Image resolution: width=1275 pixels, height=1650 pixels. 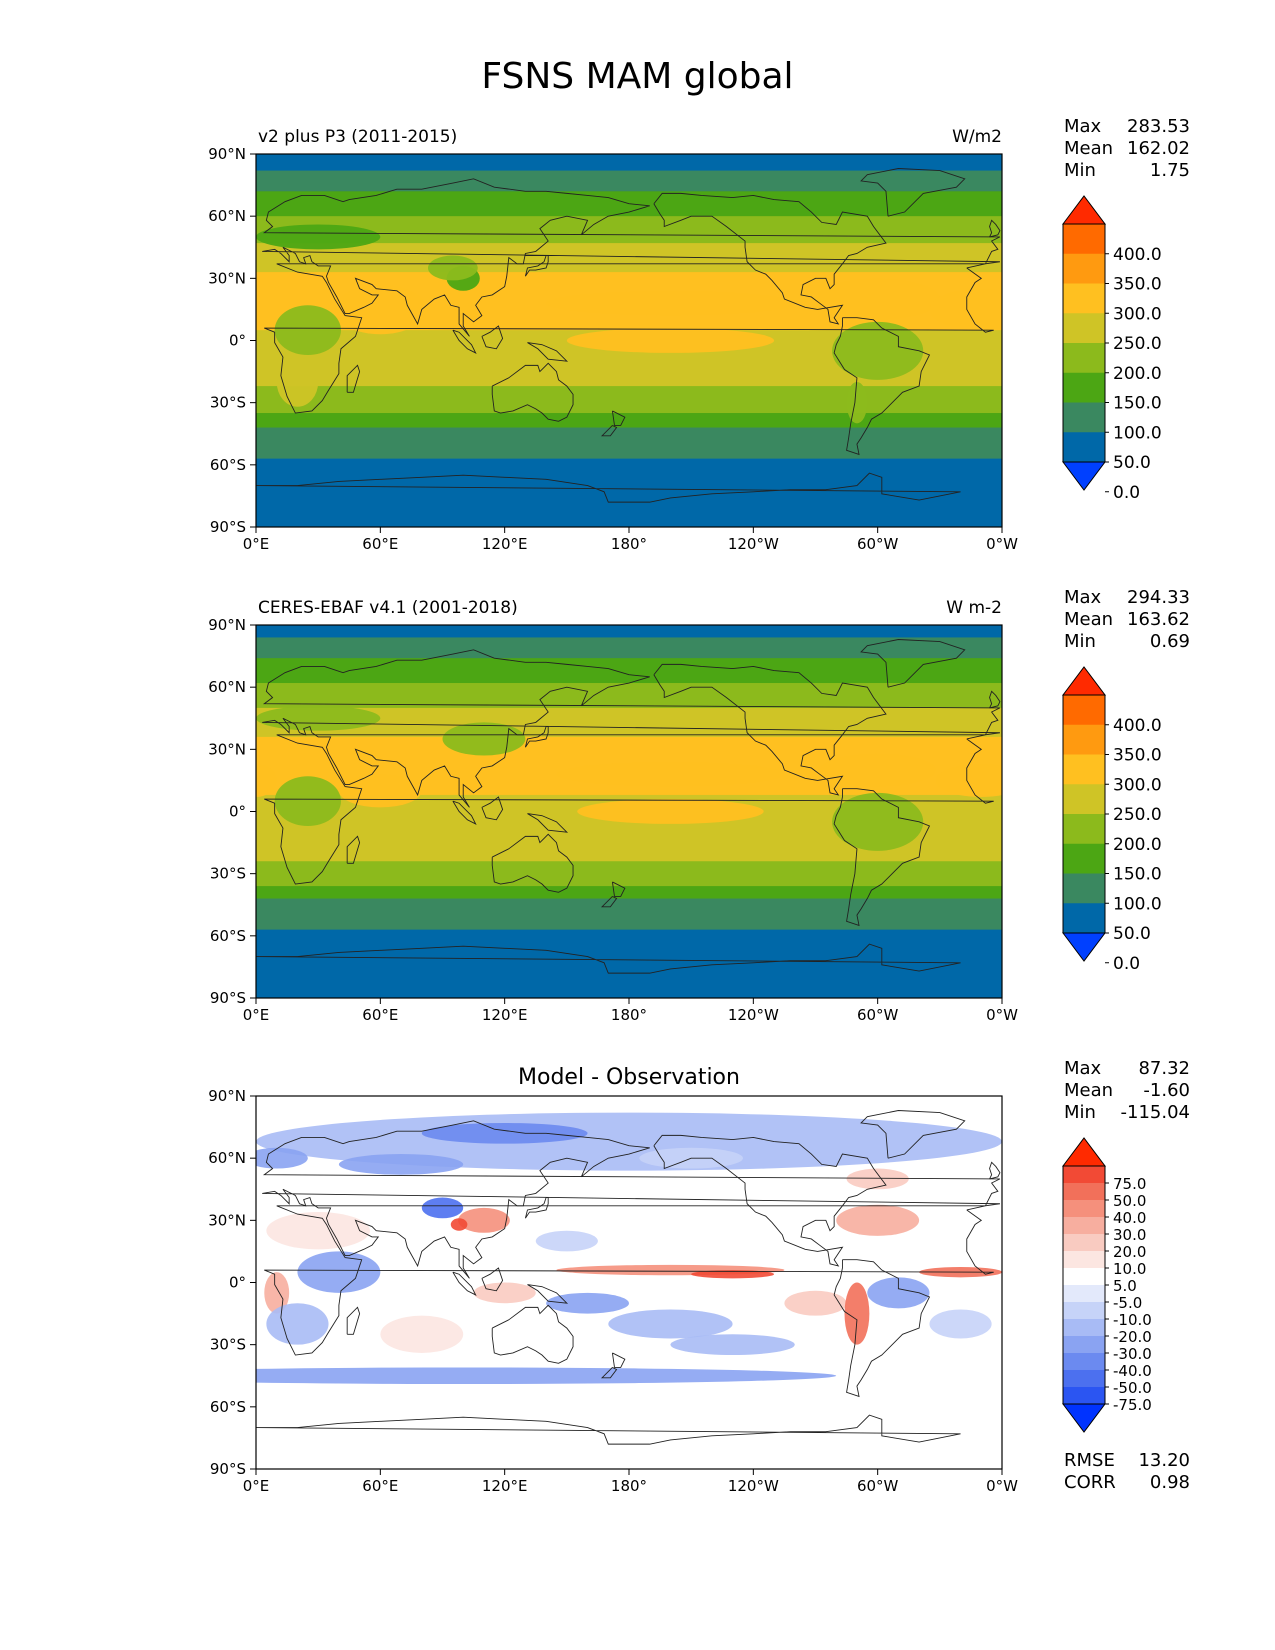 I want to click on colorbar-extend-top, so click(x=1084, y=681).